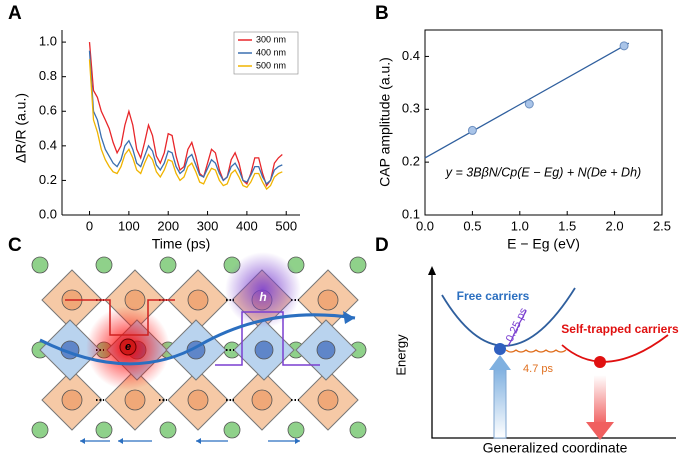 The height and width of the screenshot is (456, 686). Describe the element at coordinates (500, 349) in the screenshot. I see `free-carrier` at that location.